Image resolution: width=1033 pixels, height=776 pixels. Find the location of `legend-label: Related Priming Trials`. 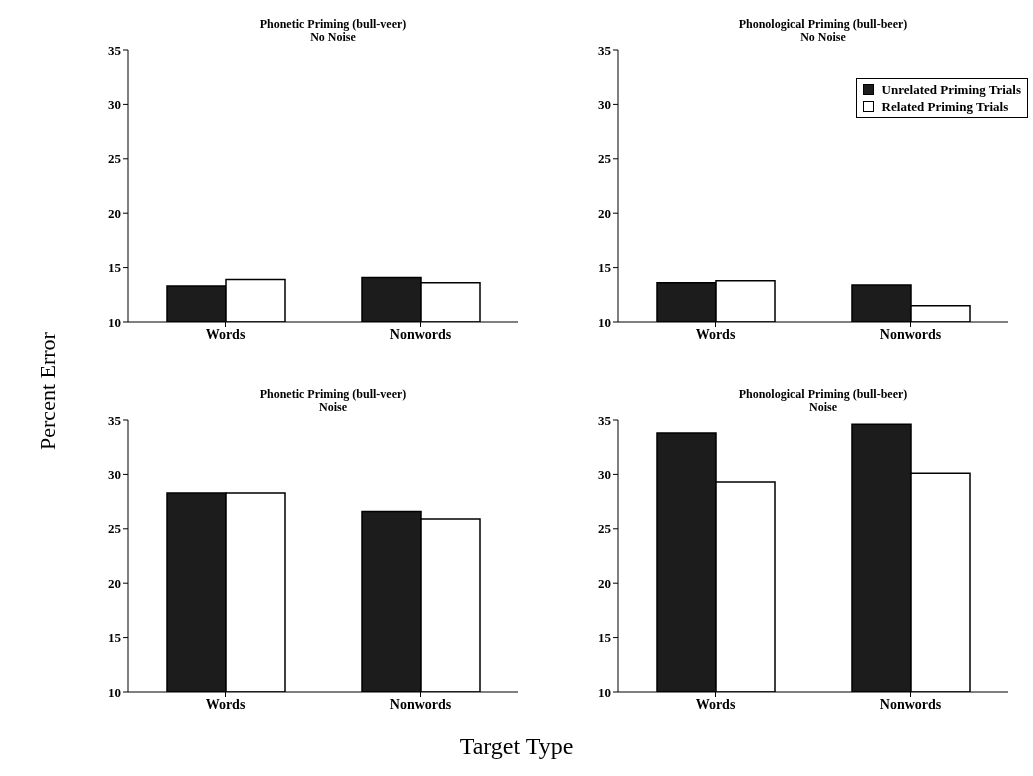

legend-label: Related Priming Trials is located at coordinates (945, 106).